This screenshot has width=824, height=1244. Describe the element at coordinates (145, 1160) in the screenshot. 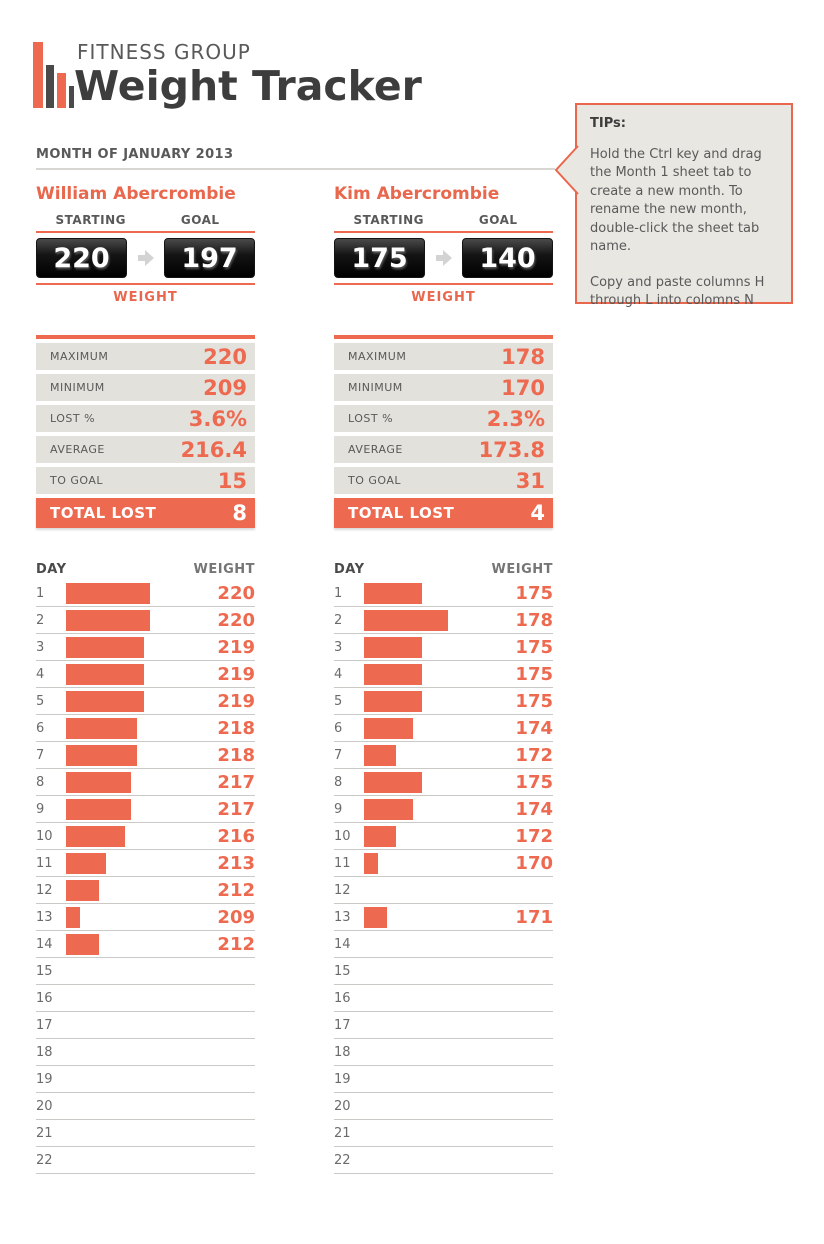

I see `day-row: 22` at that location.